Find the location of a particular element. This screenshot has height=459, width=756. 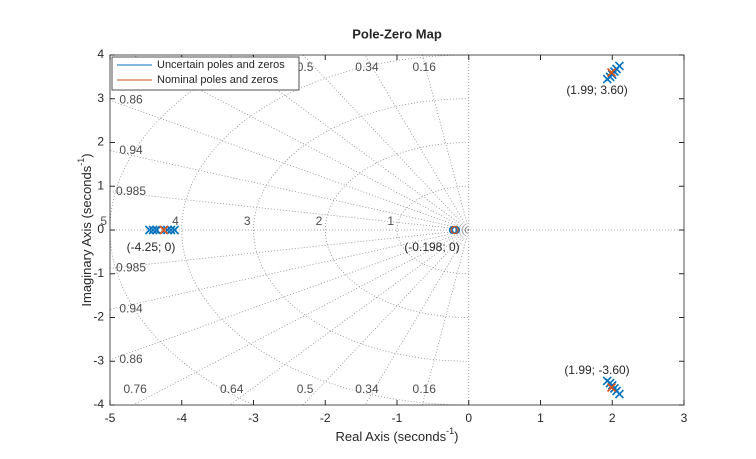

frequency-label: 4 is located at coordinates (175, 221).